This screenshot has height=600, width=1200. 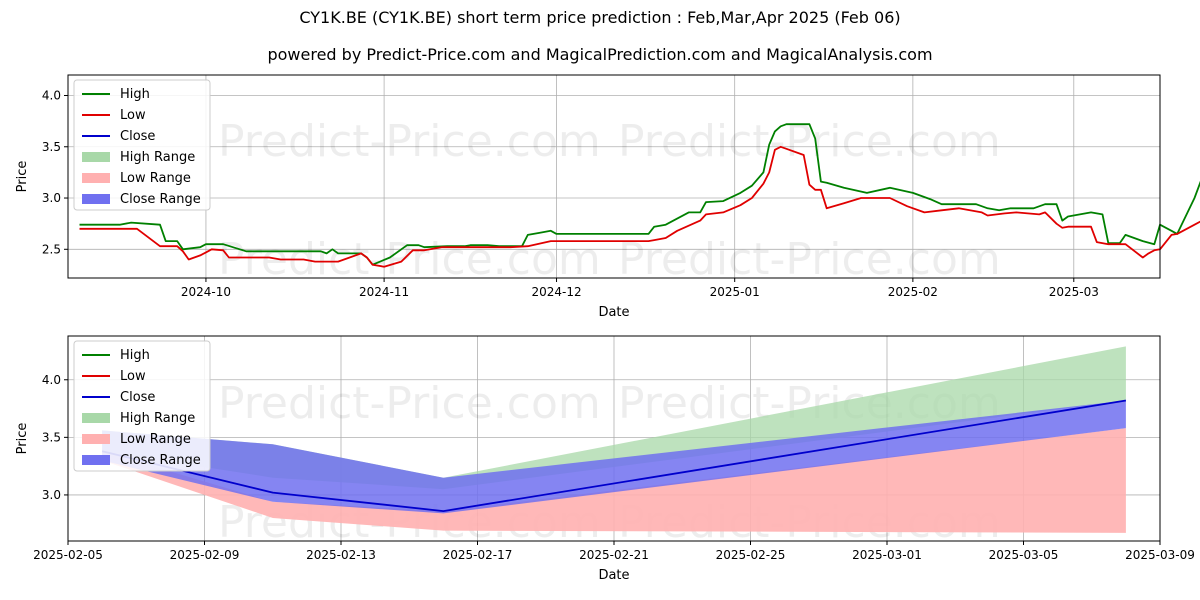 I want to click on x-tick-label: 2025-02-25, so click(x=751, y=555).